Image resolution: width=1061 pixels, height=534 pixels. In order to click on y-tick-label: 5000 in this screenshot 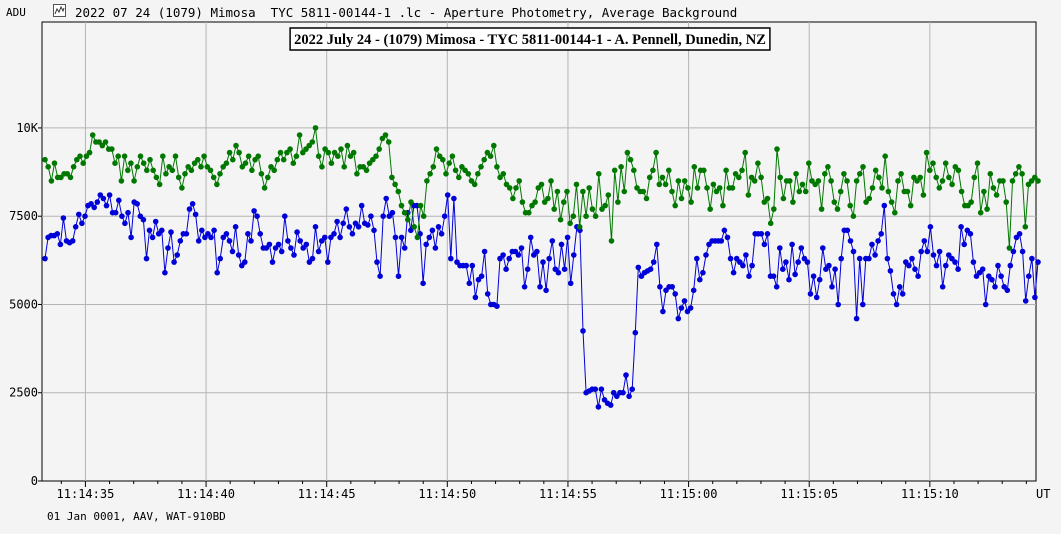, I will do `click(23, 304)`.